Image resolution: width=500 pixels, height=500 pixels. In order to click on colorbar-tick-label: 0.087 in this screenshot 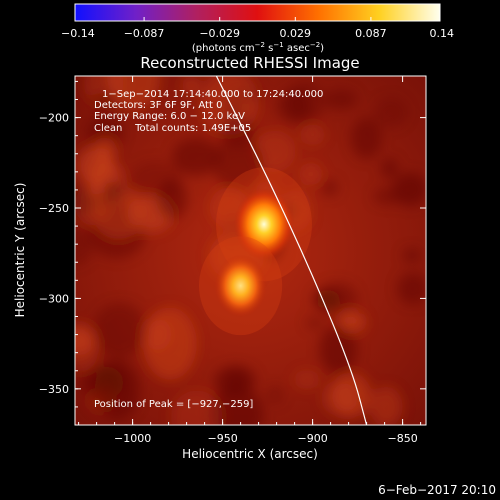, I will do `click(371, 33)`.